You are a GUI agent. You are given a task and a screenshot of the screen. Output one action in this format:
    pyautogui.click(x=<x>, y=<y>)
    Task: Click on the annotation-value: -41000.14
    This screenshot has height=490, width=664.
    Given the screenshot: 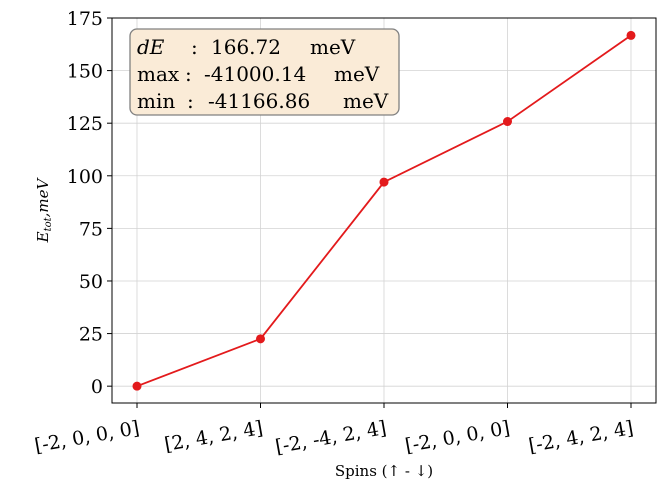 What is the action you would take?
    pyautogui.click(x=255, y=74)
    